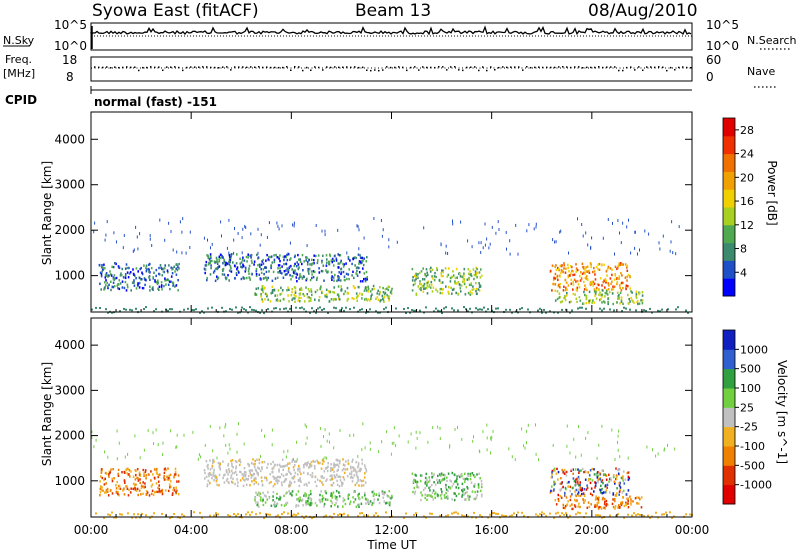 Image resolution: width=800 pixels, height=554 pixels. Describe the element at coordinates (392, 471) in the screenshot. I see `velocity-scatter` at that location.